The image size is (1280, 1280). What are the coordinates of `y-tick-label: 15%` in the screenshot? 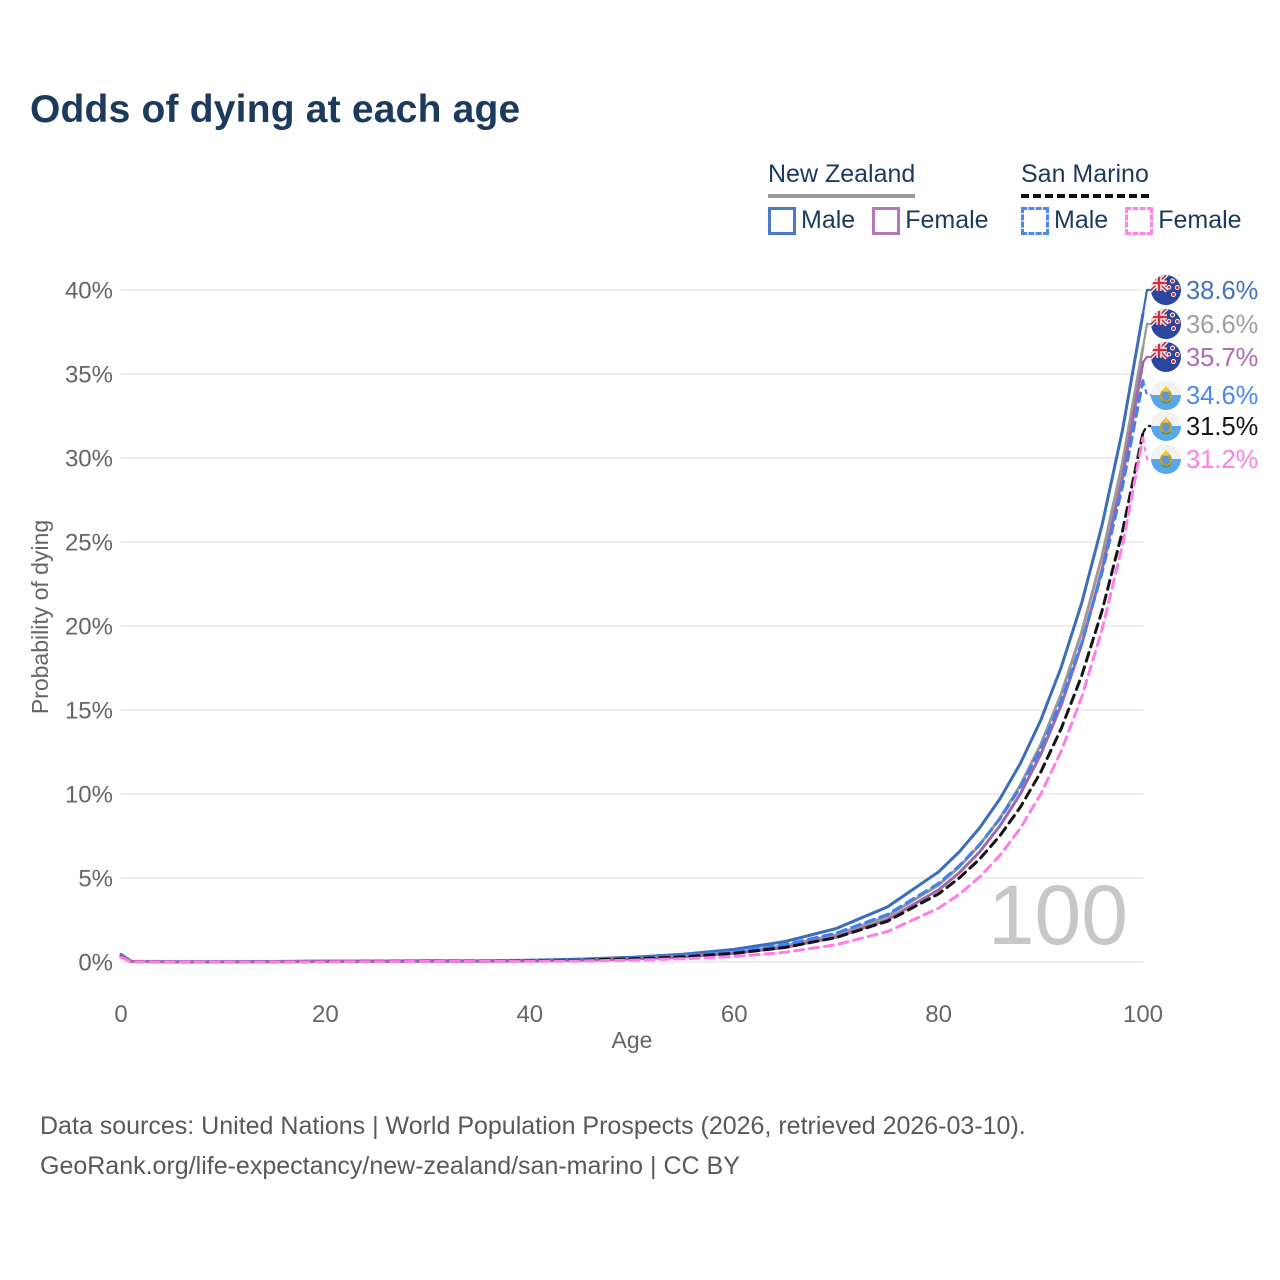 It's located at (89, 711).